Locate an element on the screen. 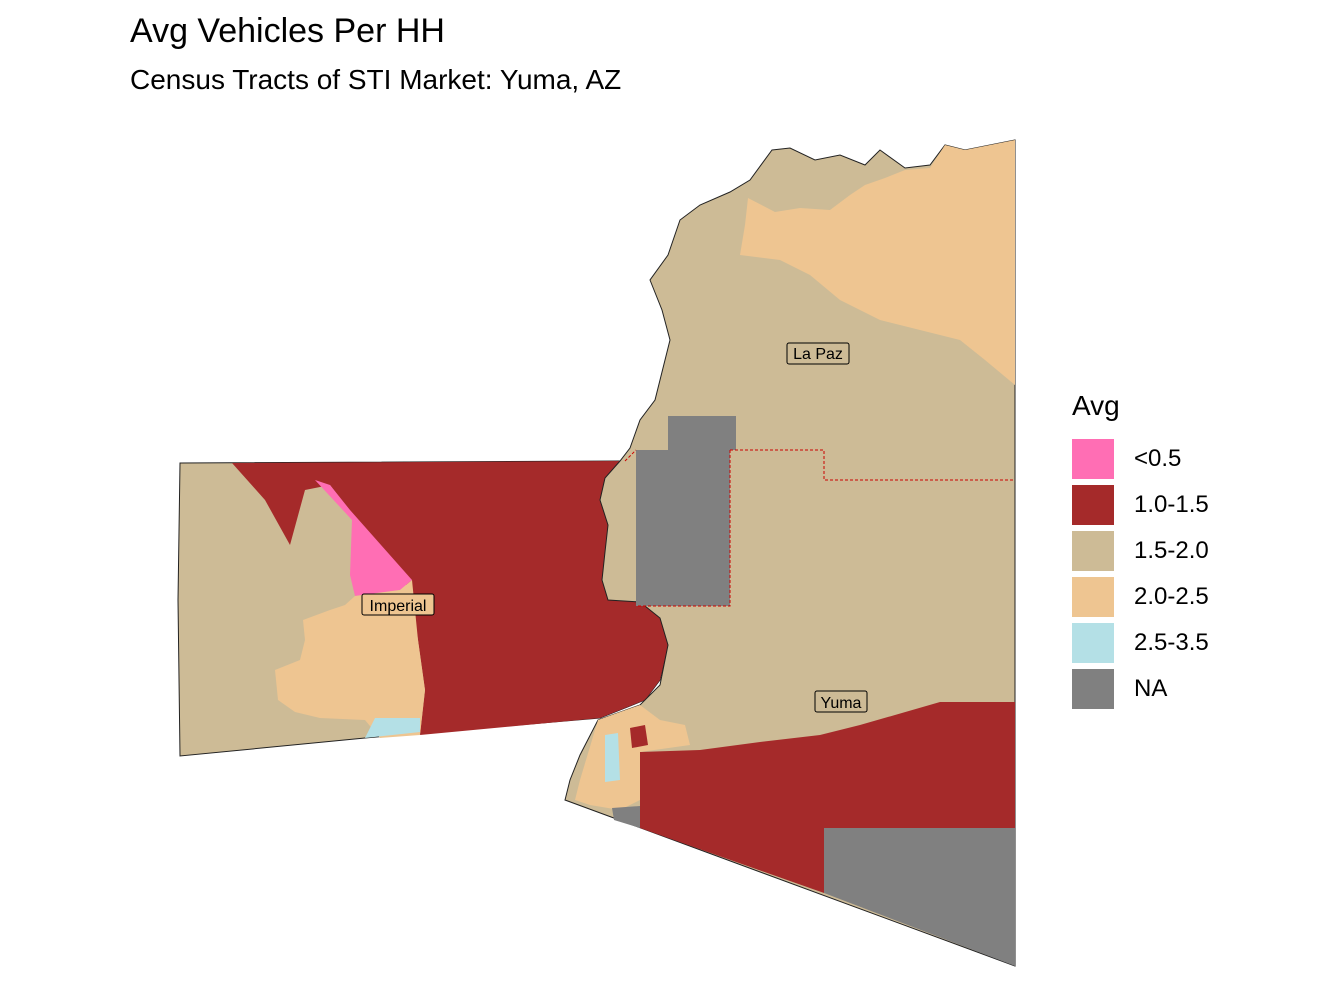 This screenshot has width=1344, height=1008. legend-label: 2.0-2.5 is located at coordinates (1171, 596).